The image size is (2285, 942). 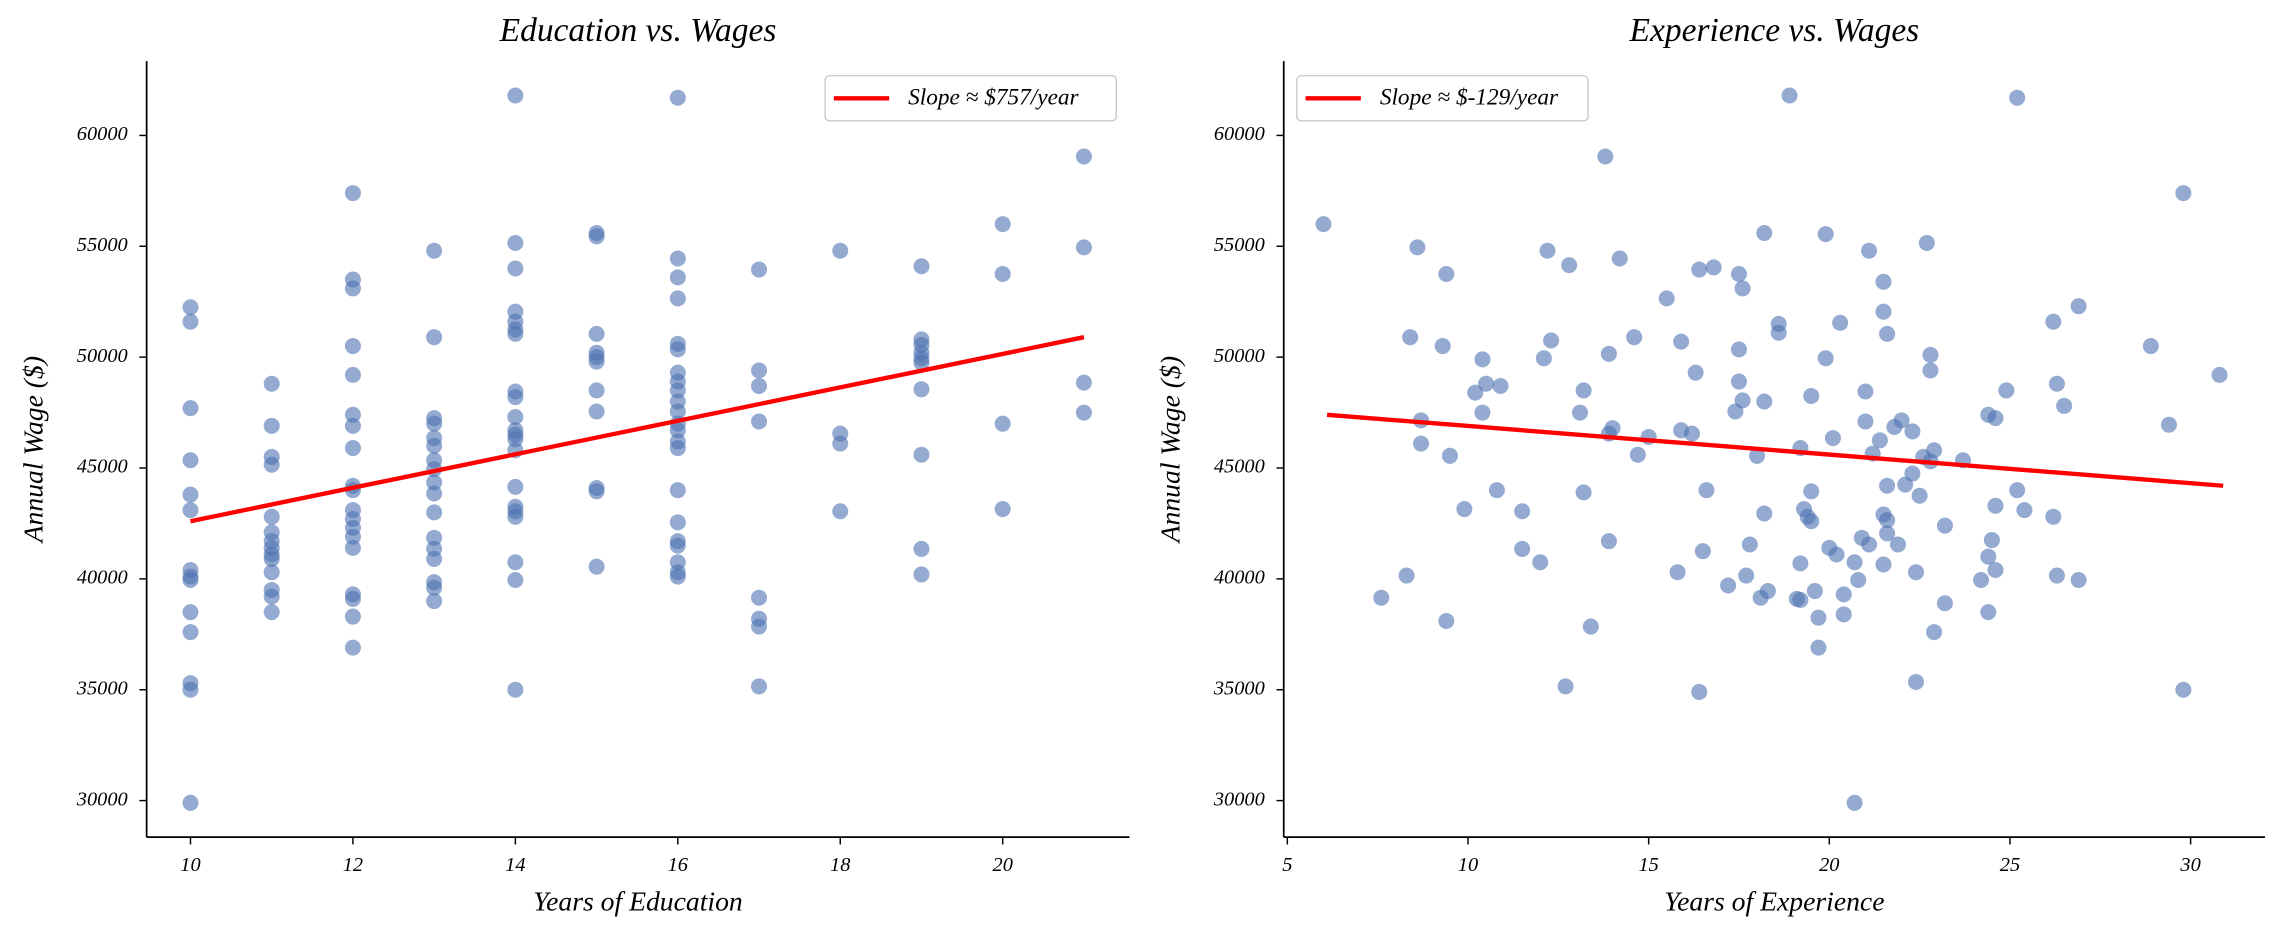 What do you see at coordinates (102, 467) in the screenshot?
I see `y-tick-label: 45000` at bounding box center [102, 467].